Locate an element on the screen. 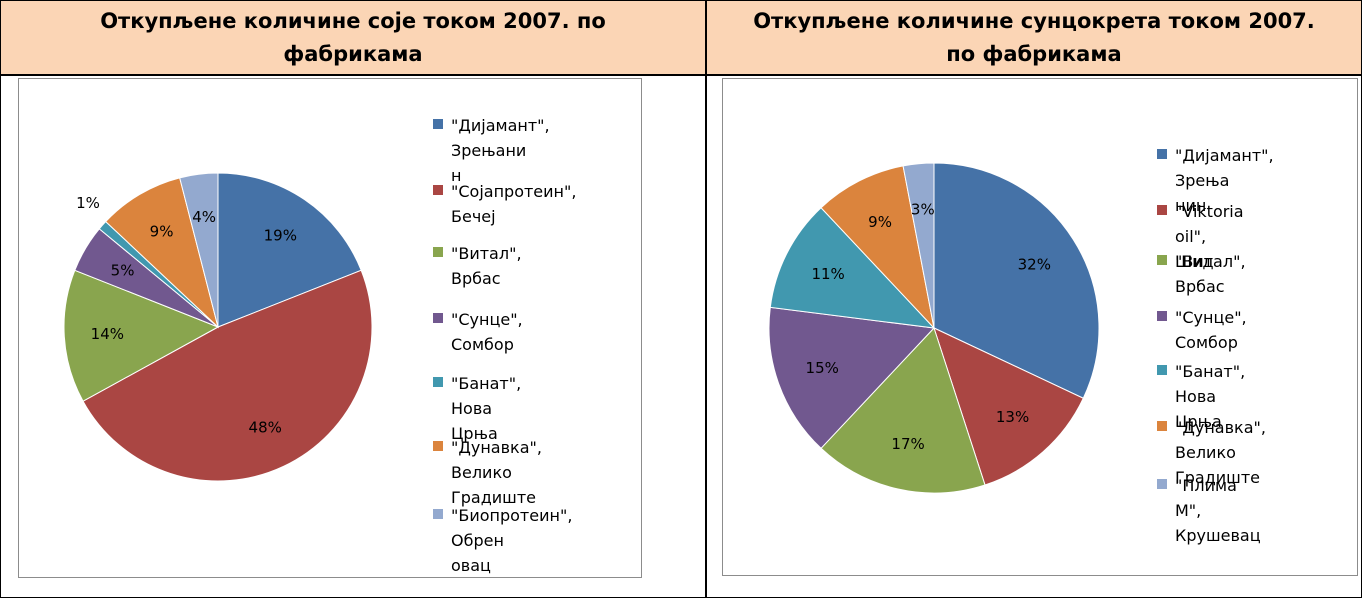 The image size is (1362, 598). legend-label-line: Црња is located at coordinates (1198, 421).